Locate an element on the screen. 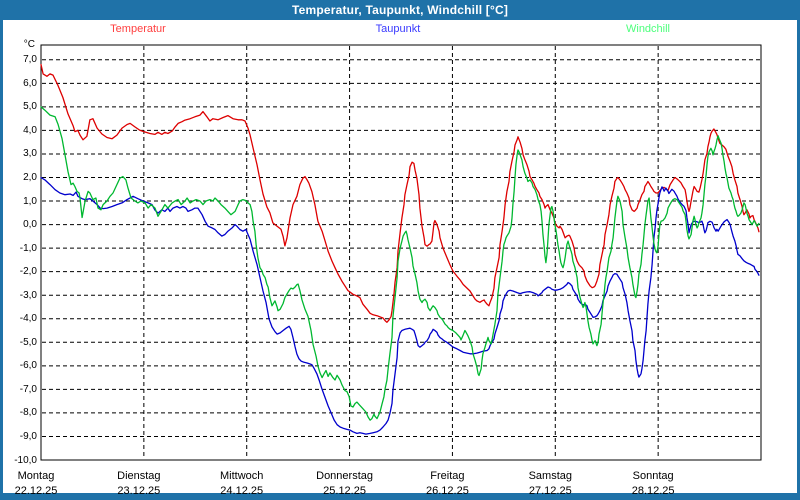 Image resolution: width=800 pixels, height=500 pixels. y-tick-label: -9,0 is located at coordinates (28, 436).